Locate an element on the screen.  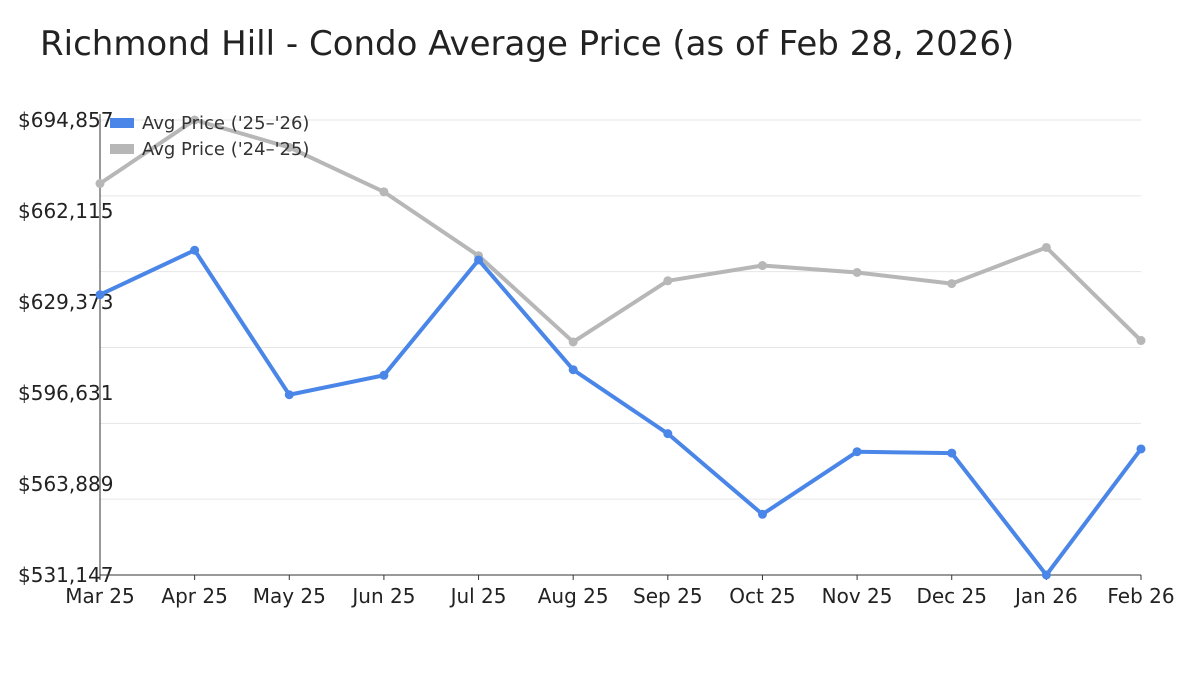
x-tick-label: Nov 25 is located at coordinates (857, 596).